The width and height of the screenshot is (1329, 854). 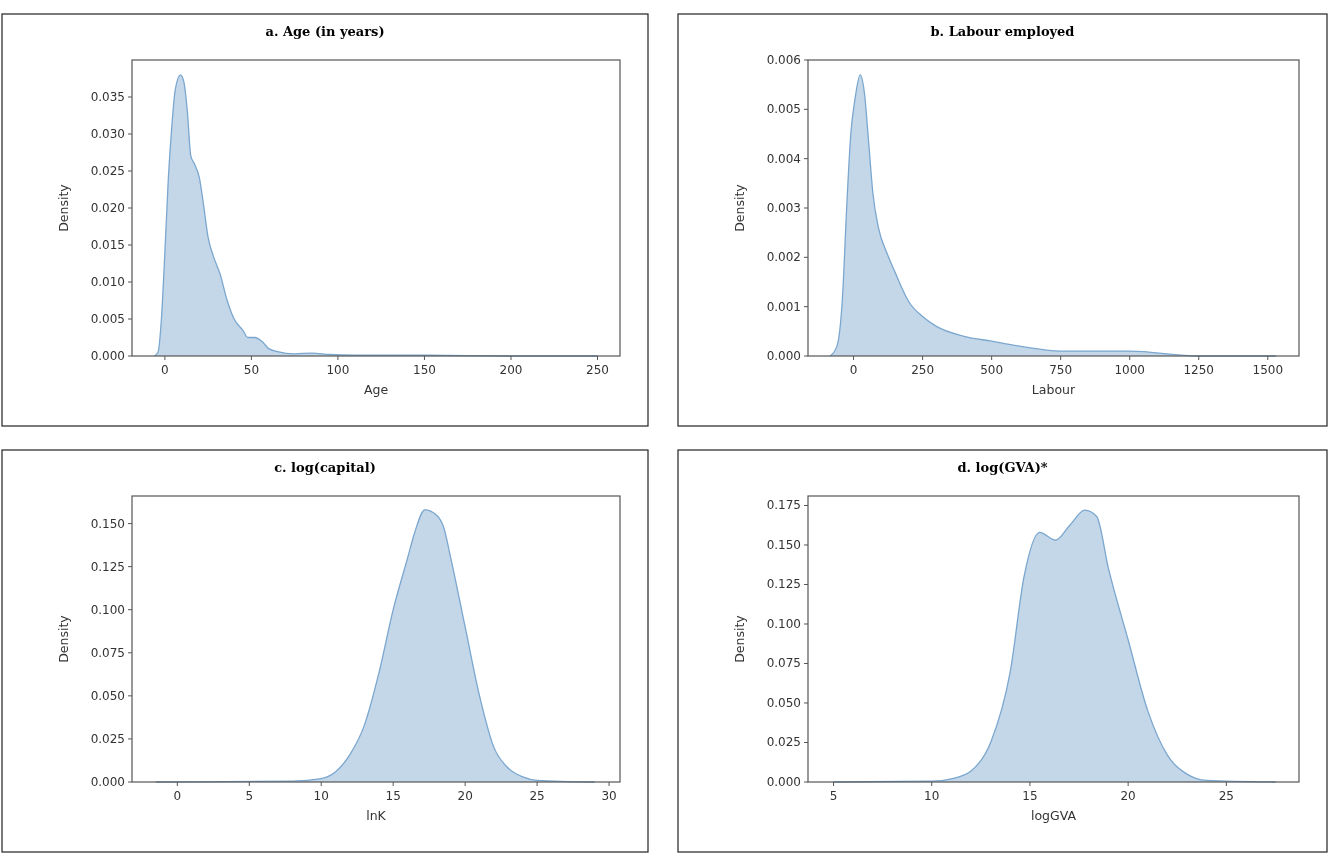 I want to click on y-tick-label: 0.004, so click(x=783, y=158).